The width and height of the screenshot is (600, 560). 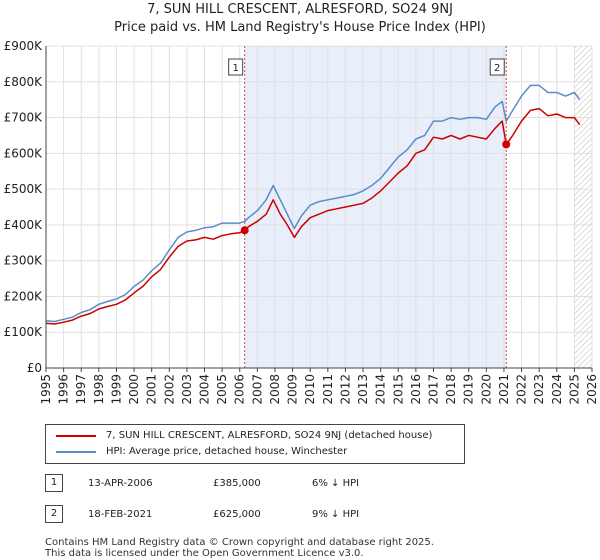 What do you see at coordinates (99, 389) in the screenshot?
I see `x-tick-label: 1998` at bounding box center [99, 389].